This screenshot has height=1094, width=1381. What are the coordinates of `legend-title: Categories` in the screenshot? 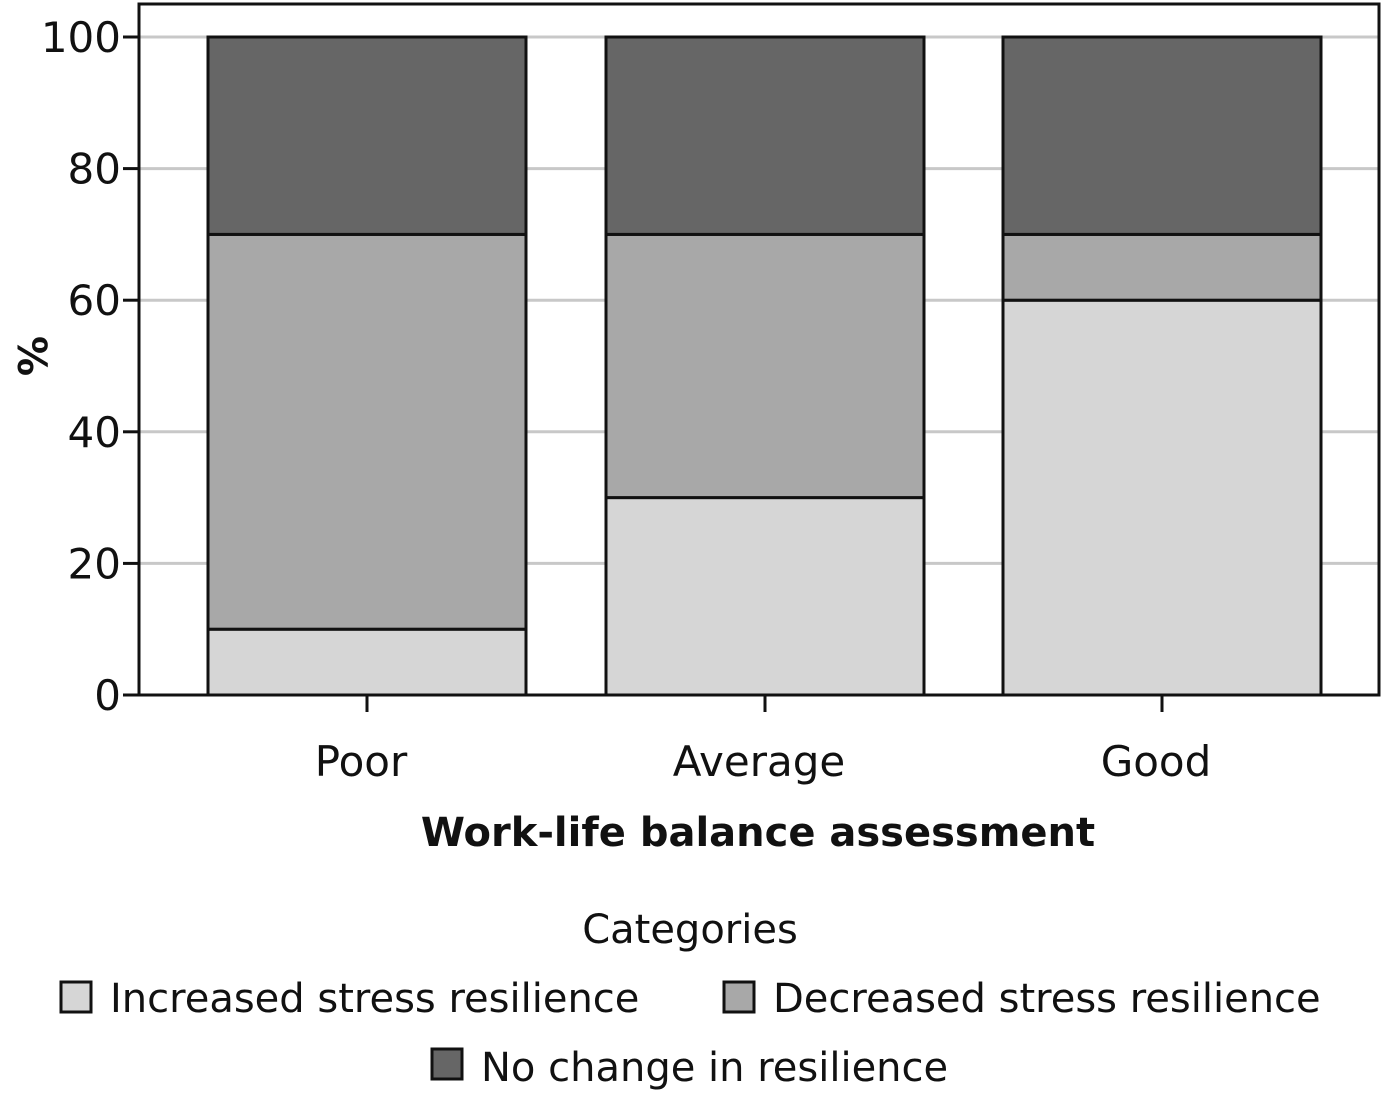 It's located at (690, 930).